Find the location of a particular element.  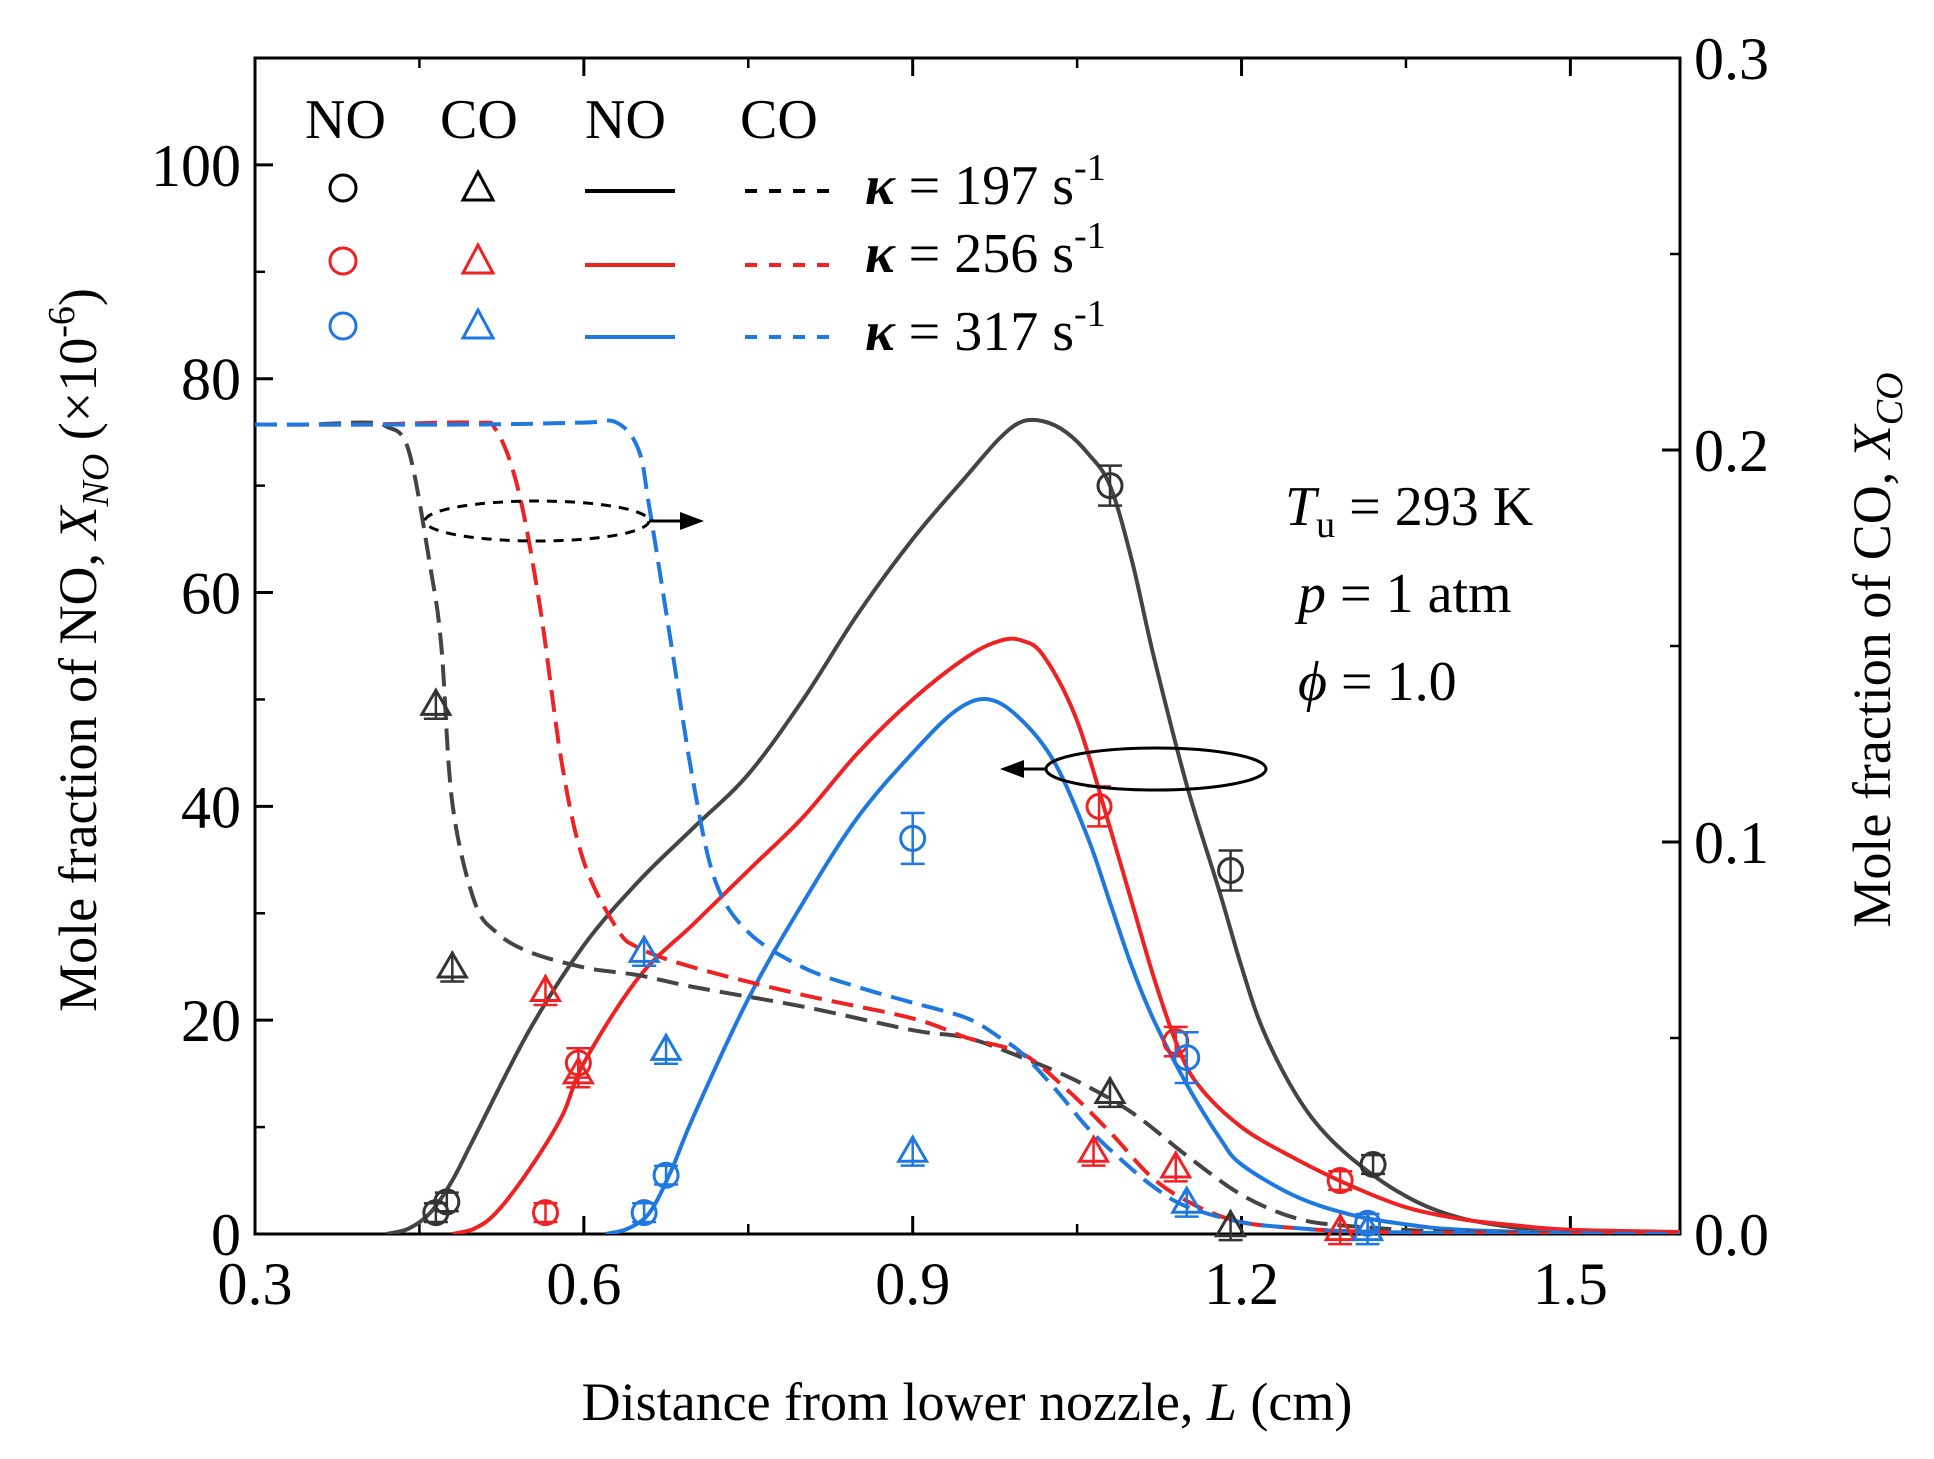

legend-label-317: κ = 317 s-1 is located at coordinates (985, 328).